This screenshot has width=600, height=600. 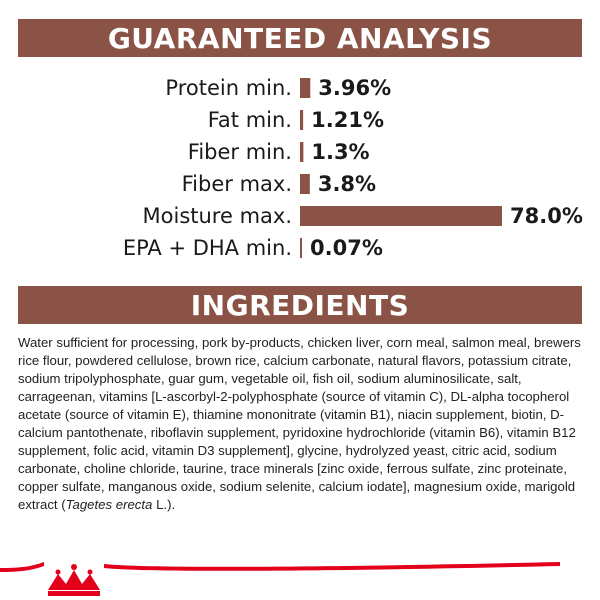 What do you see at coordinates (280, 579) in the screenshot?
I see `footer-brand-strip` at bounding box center [280, 579].